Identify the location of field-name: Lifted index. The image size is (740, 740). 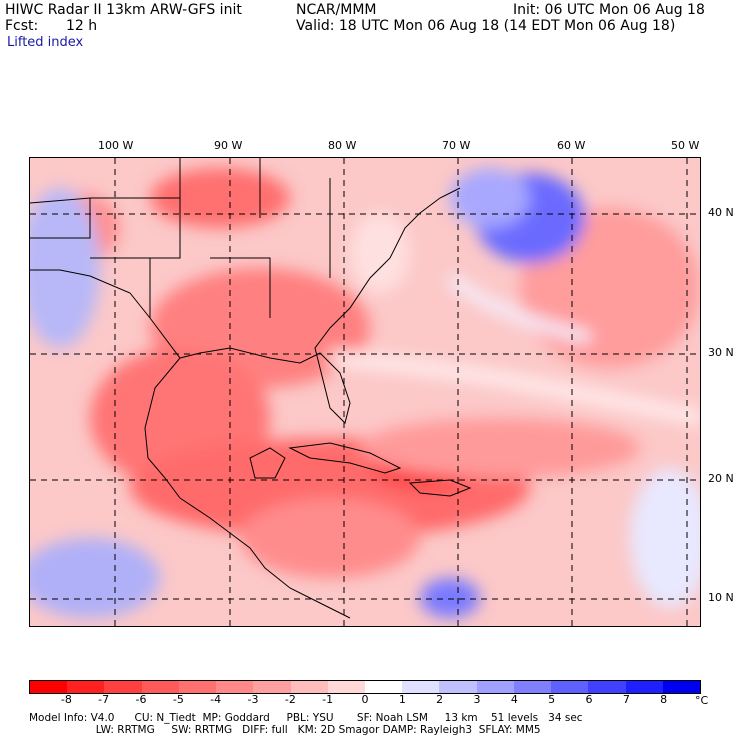
(45, 42).